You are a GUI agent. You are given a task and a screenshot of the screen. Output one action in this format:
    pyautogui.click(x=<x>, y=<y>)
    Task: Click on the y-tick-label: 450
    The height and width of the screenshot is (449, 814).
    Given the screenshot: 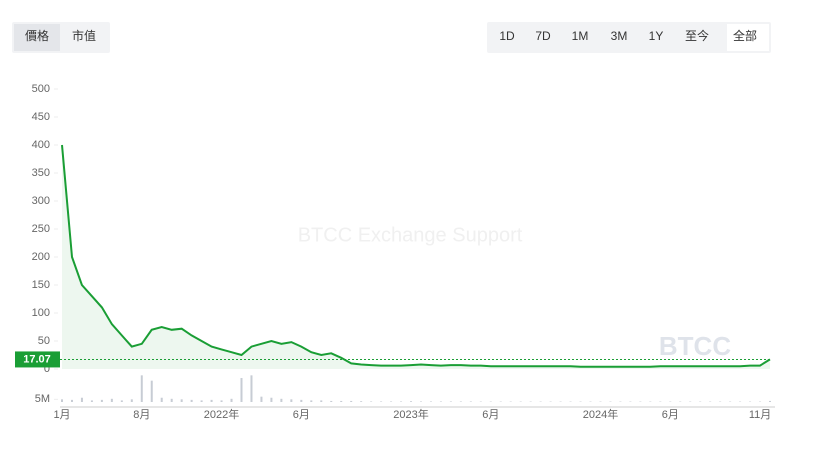 What is the action you would take?
    pyautogui.click(x=41, y=117)
    